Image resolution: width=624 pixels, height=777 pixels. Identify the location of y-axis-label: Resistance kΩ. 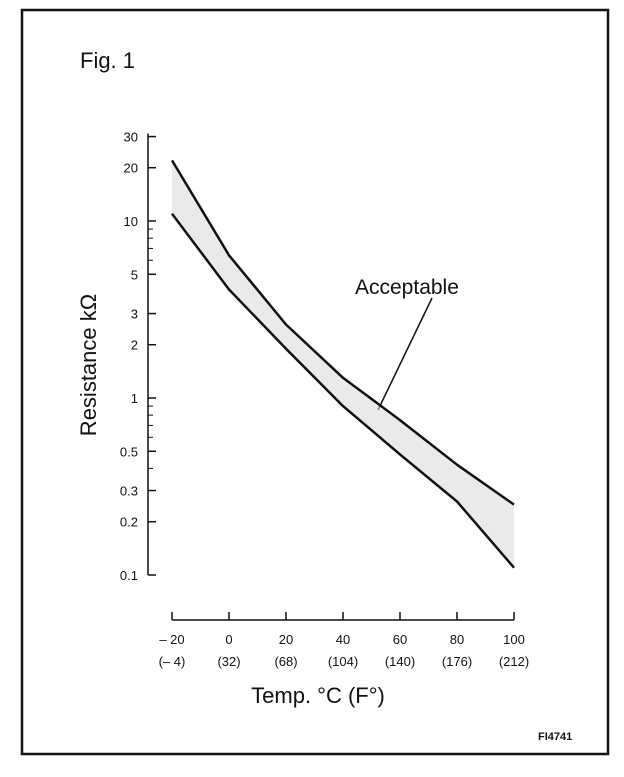
(88, 365).